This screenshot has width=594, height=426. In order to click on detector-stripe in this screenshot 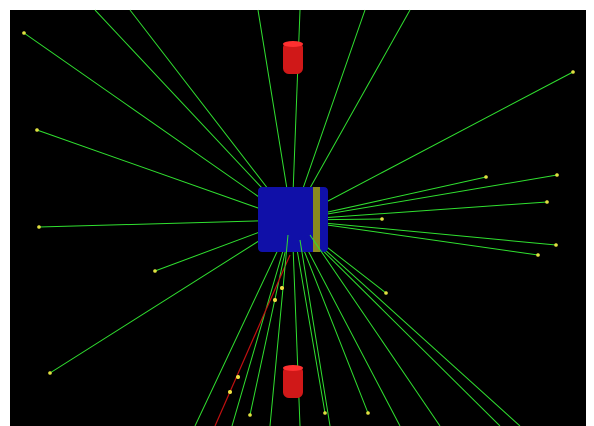, I will do `click(316, 219)`.